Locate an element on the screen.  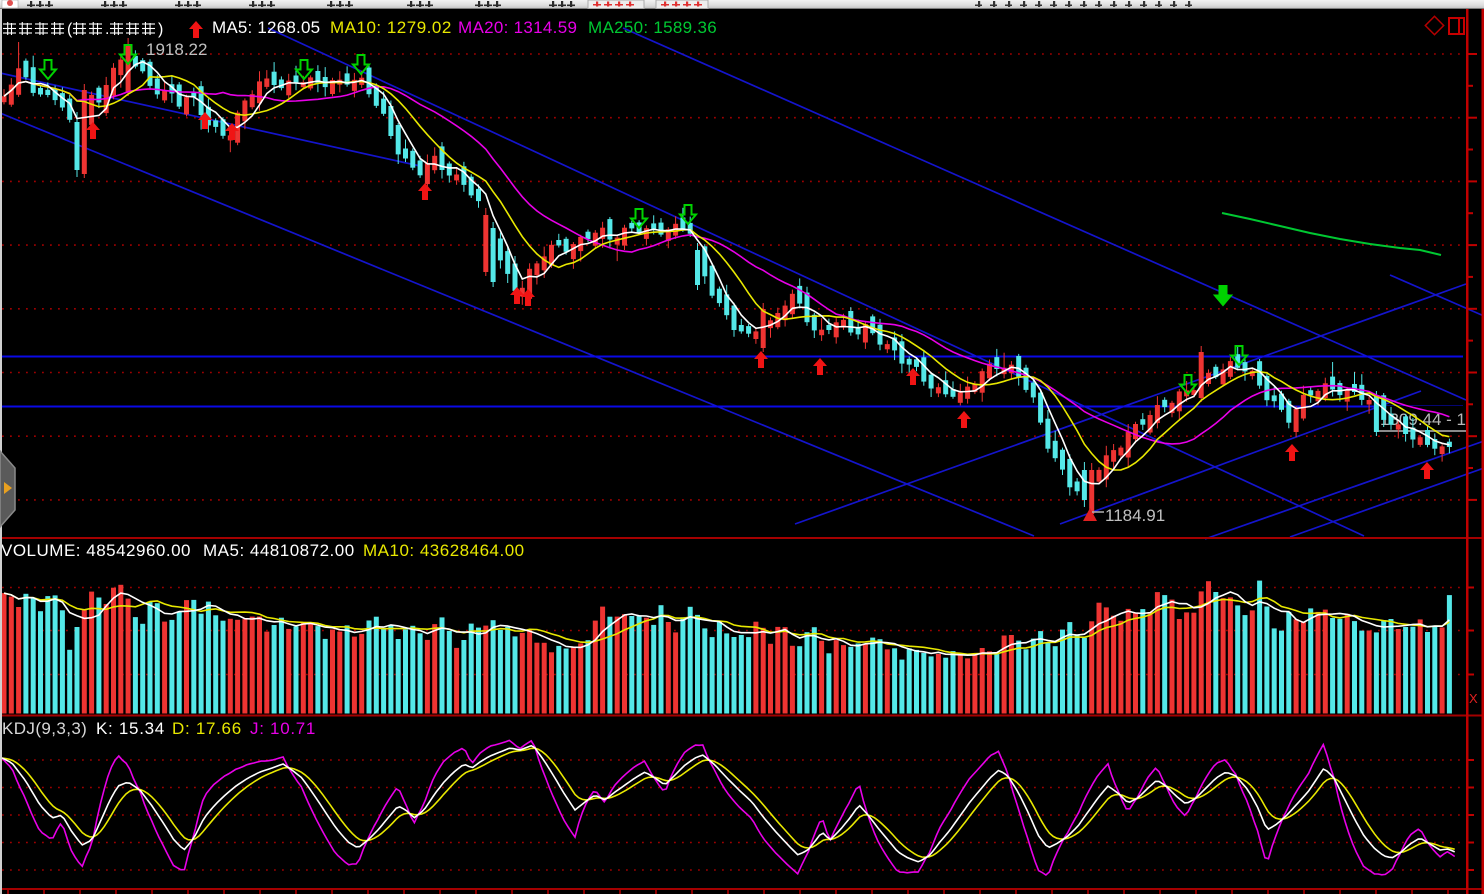
svg-text: 1918.22 is located at coordinates (176, 49).